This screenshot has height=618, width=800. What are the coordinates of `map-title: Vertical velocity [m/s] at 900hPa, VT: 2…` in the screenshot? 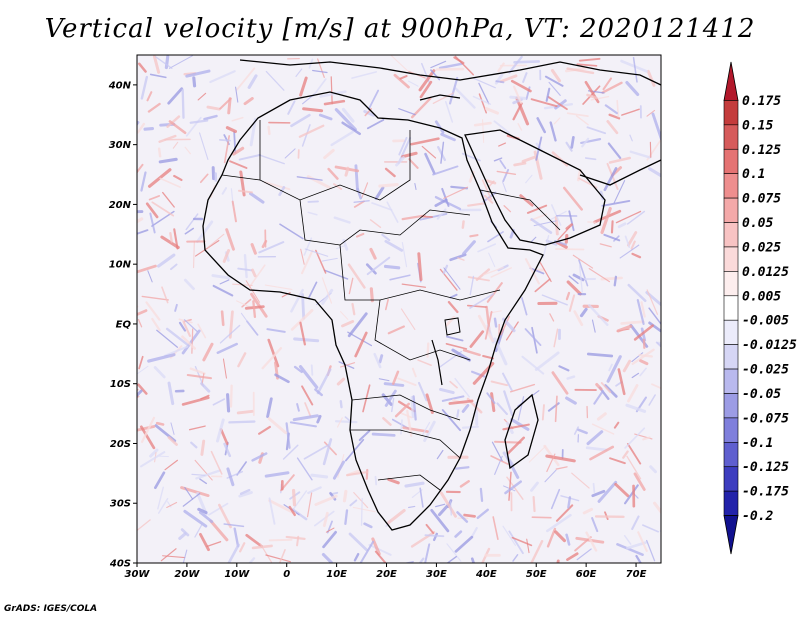 It's located at (400, 29).